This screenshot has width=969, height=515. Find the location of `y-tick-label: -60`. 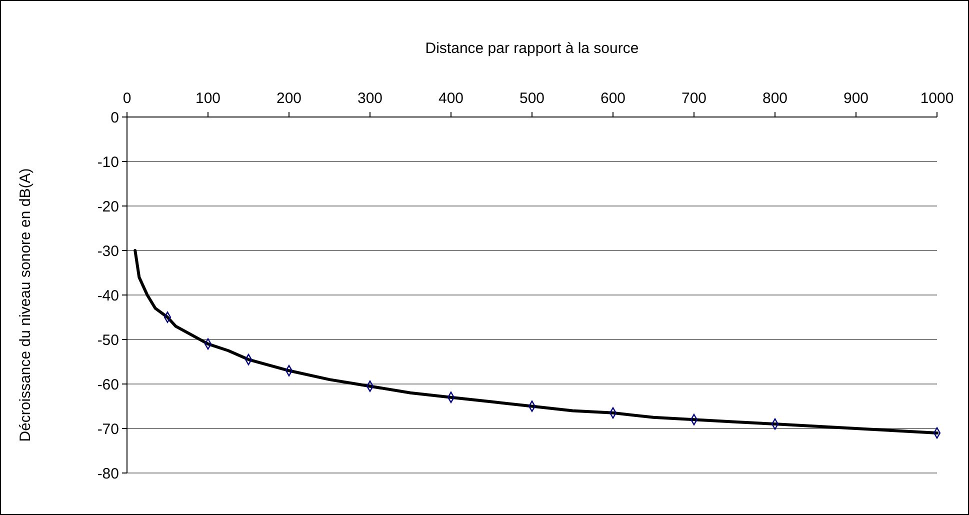

y-tick-label: -60 is located at coordinates (108, 385).